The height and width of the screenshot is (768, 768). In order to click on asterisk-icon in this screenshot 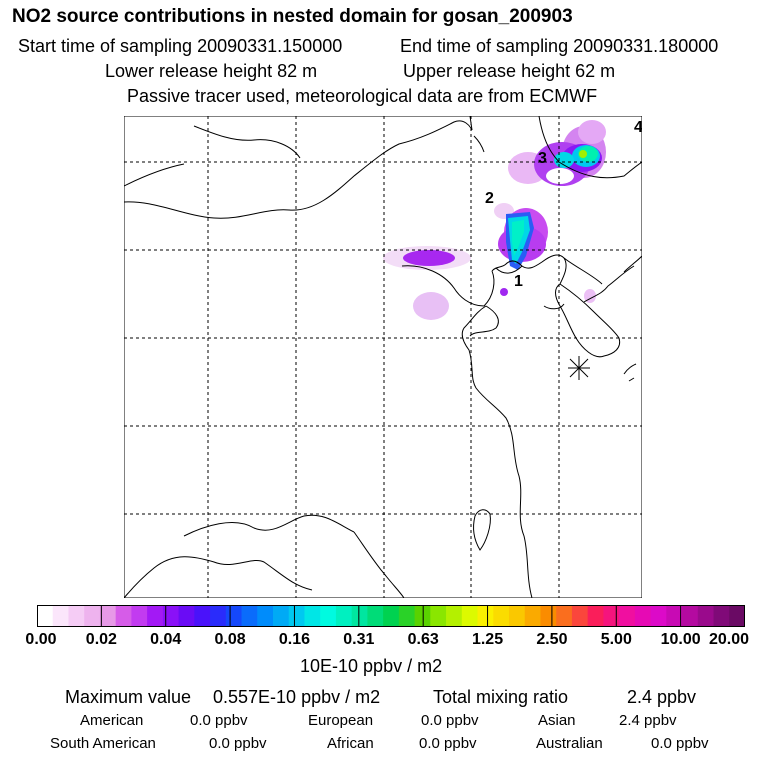, I will do `click(579, 368)`.